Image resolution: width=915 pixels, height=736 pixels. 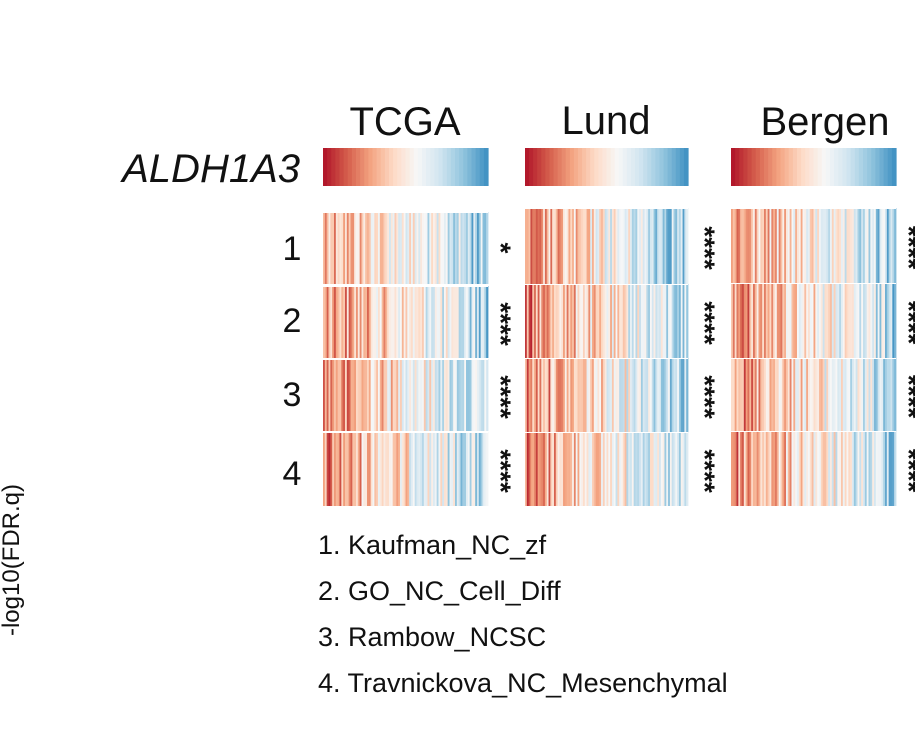 What do you see at coordinates (607, 469) in the screenshot?
I see `heatmap-row-4-lund` at bounding box center [607, 469].